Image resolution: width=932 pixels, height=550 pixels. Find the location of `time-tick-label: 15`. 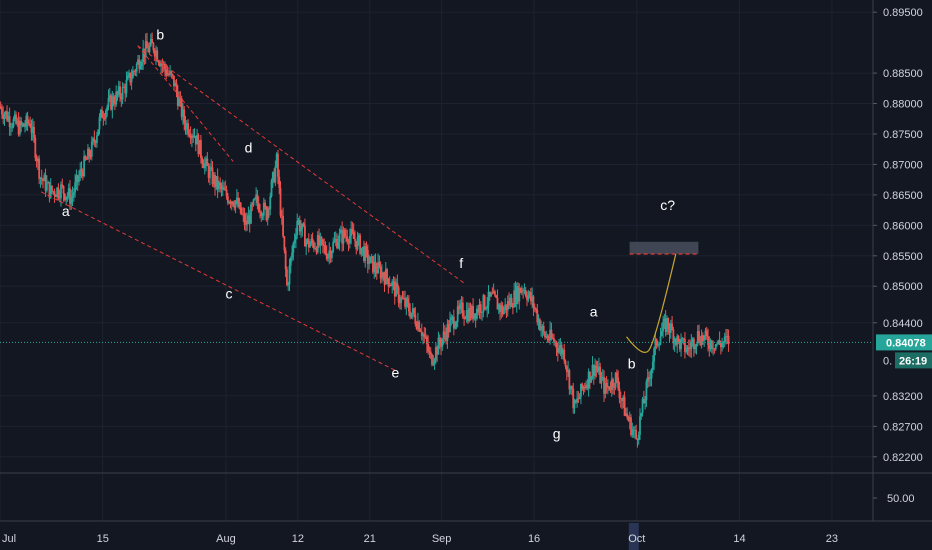

time-tick-label: 15 is located at coordinates (103, 539).